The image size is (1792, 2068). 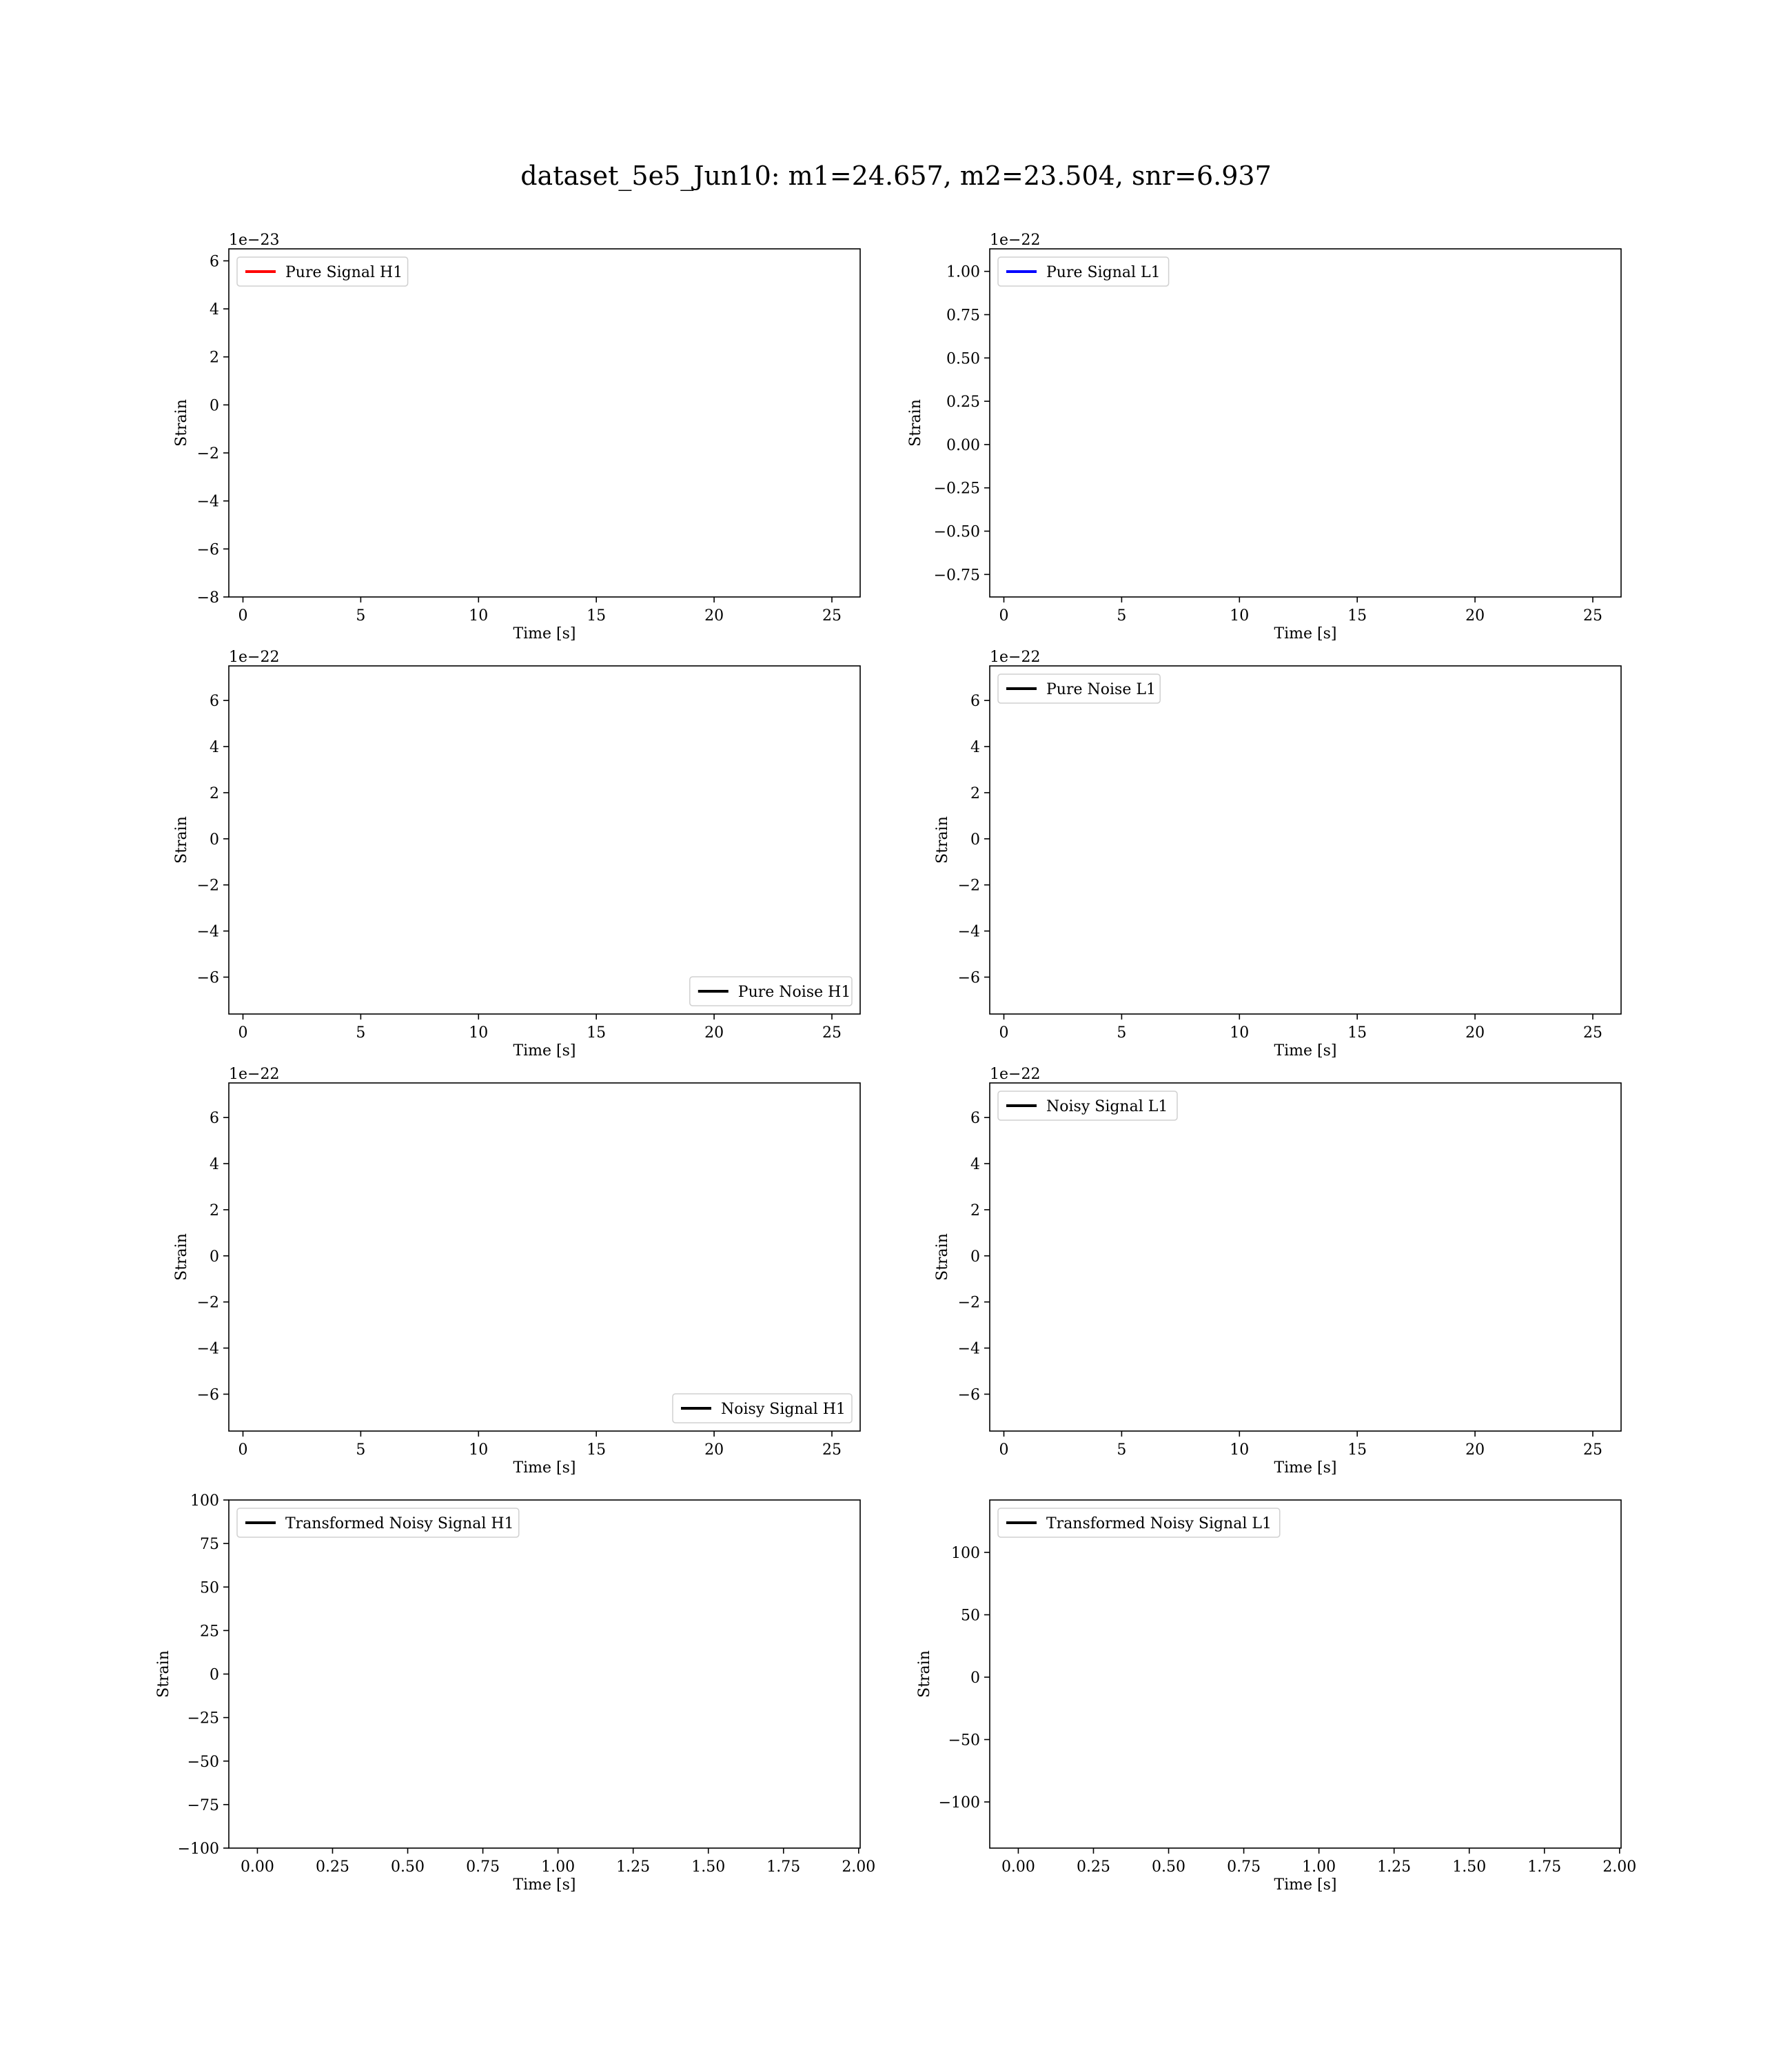 What do you see at coordinates (963, 272) in the screenshot?
I see `y-tick-label: 1.00` at bounding box center [963, 272].